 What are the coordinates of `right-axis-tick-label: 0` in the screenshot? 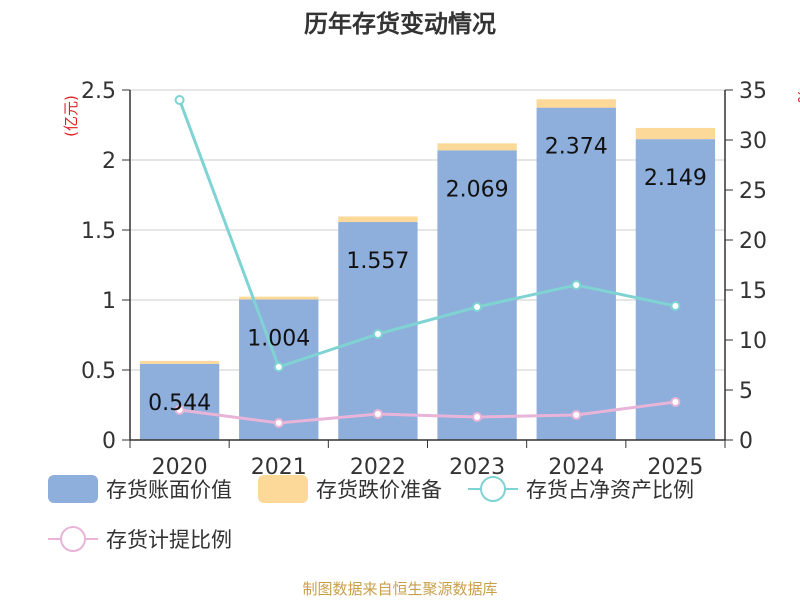 It's located at (746, 441).